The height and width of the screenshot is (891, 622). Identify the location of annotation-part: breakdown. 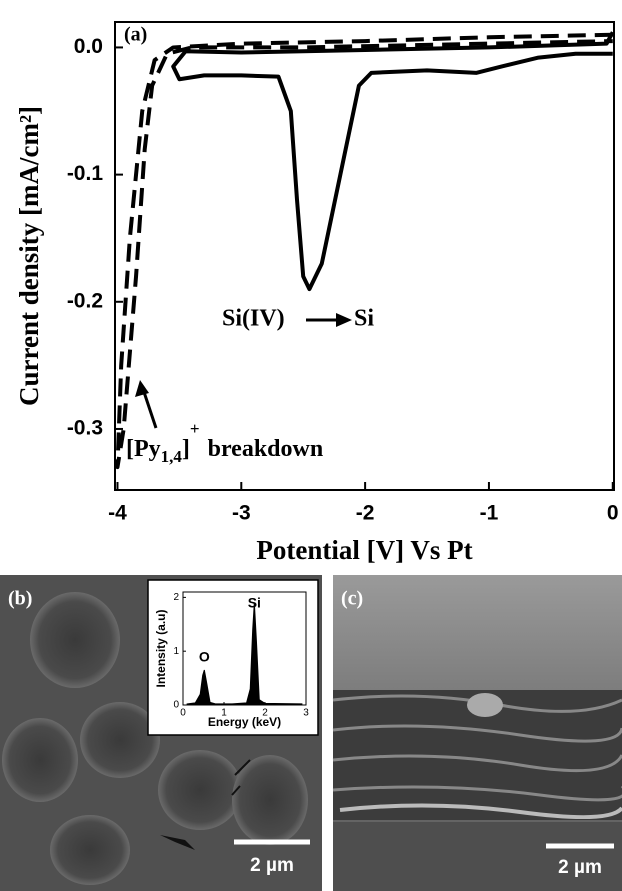
(266, 449).